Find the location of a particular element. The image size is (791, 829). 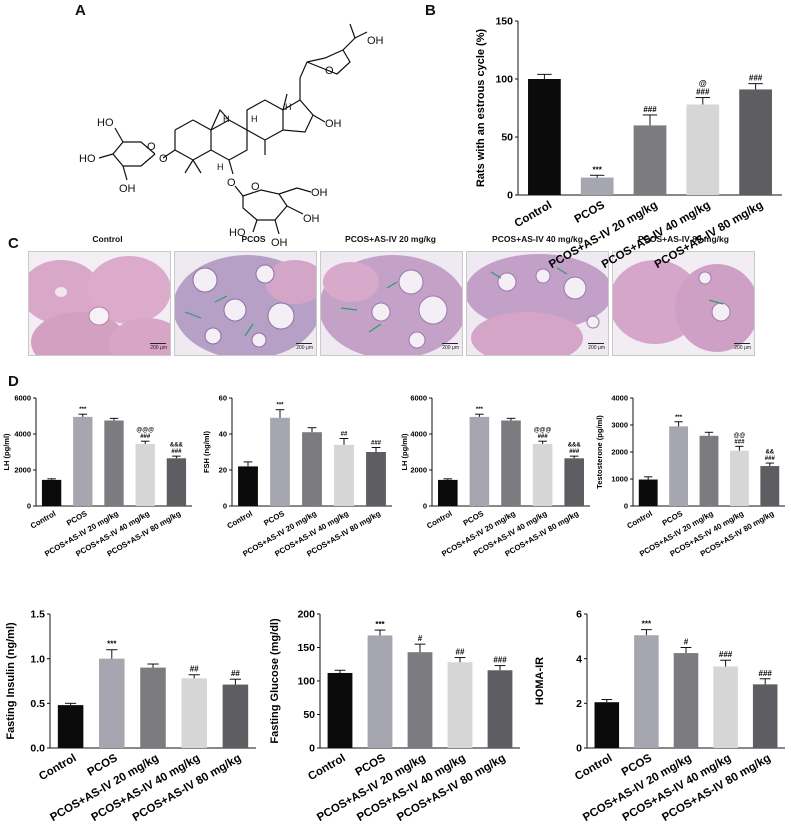

y-tick-label: 6000 is located at coordinates (22, 398).